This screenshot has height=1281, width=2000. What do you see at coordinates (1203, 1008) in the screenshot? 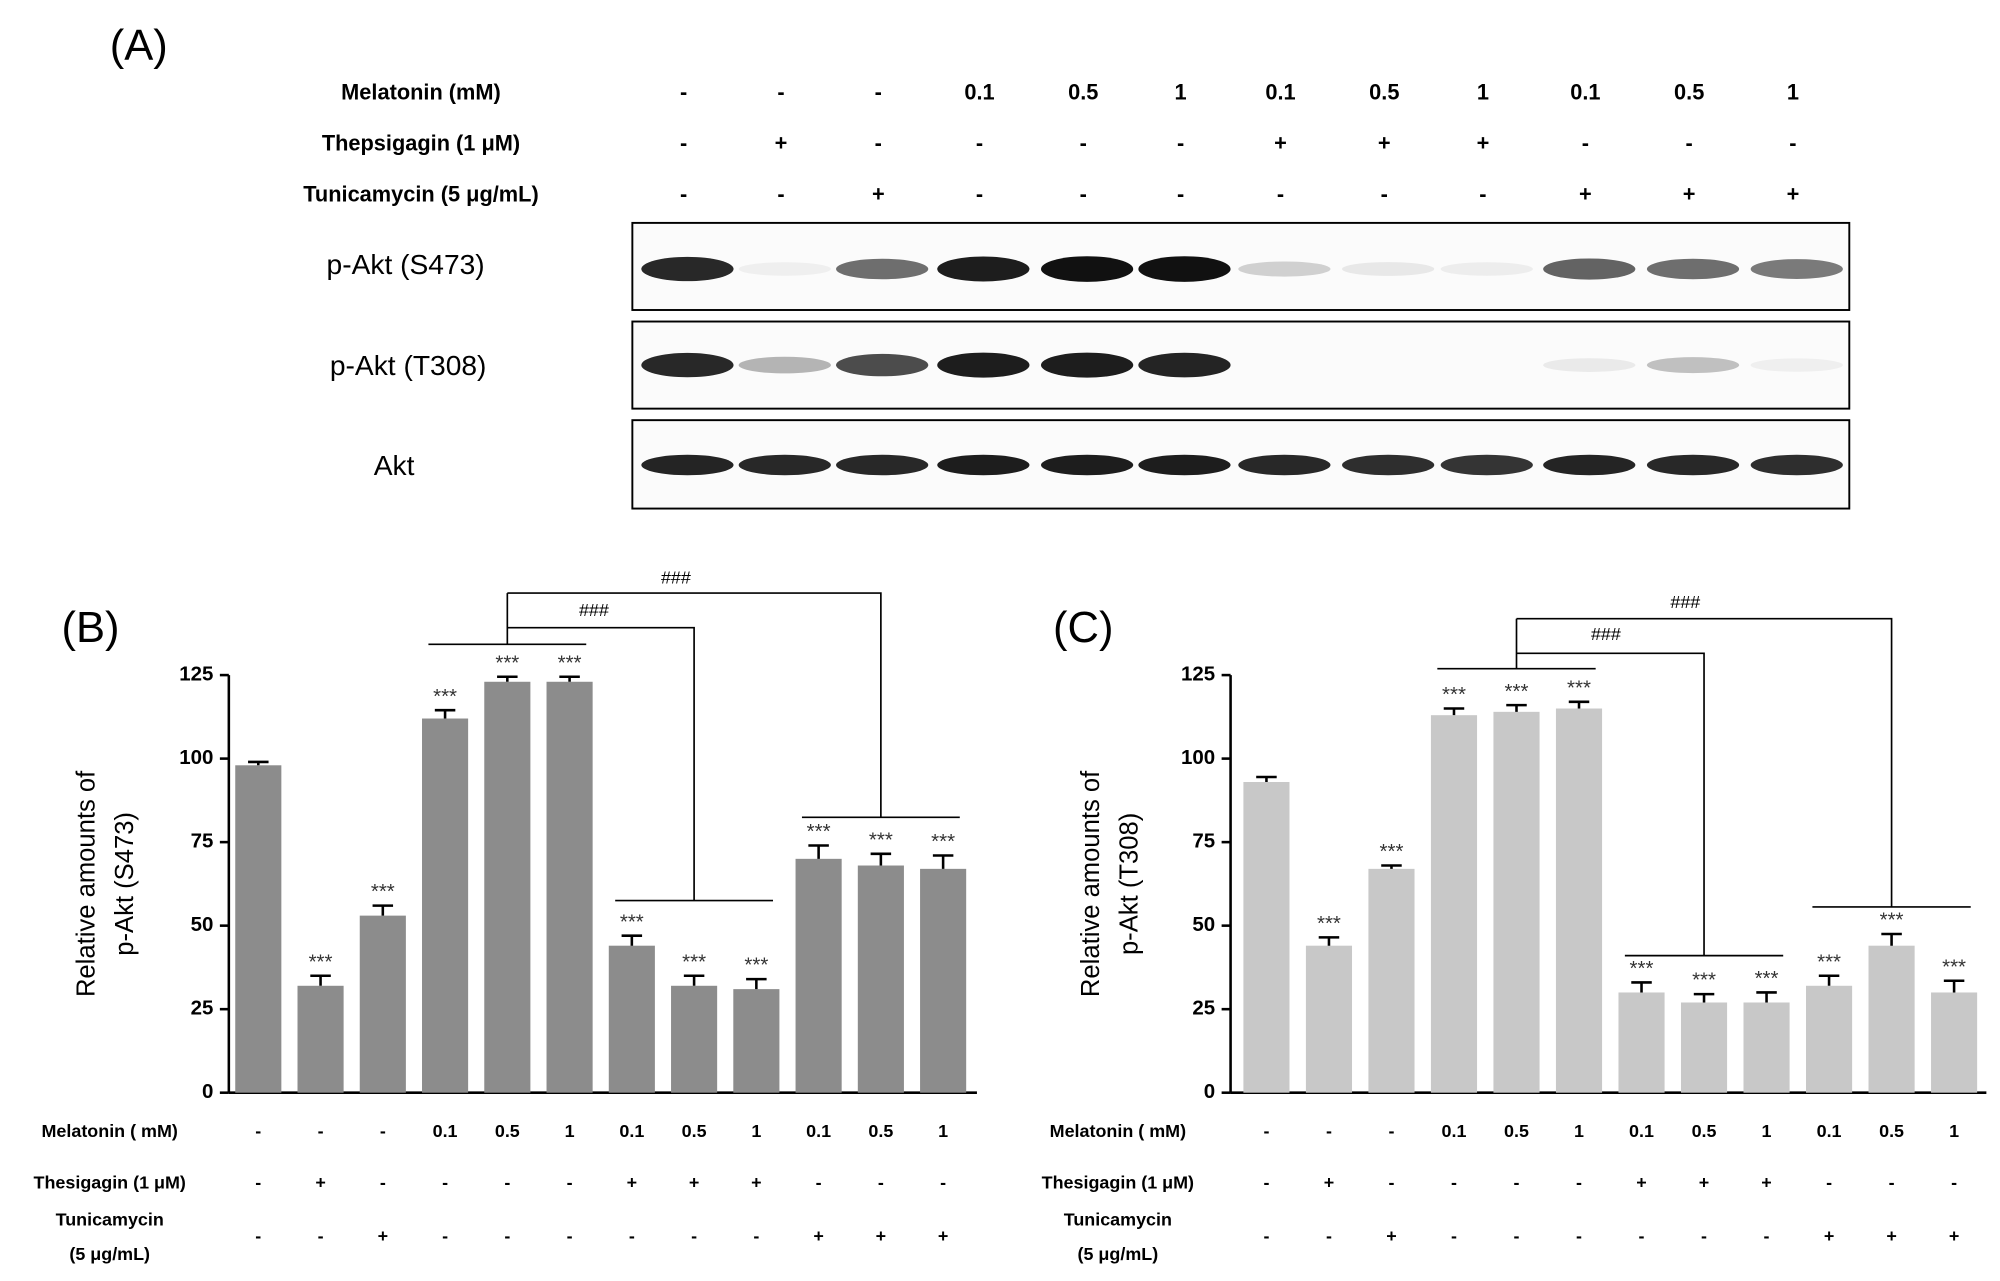
I see `y-tick-label: 25` at bounding box center [1203, 1008].